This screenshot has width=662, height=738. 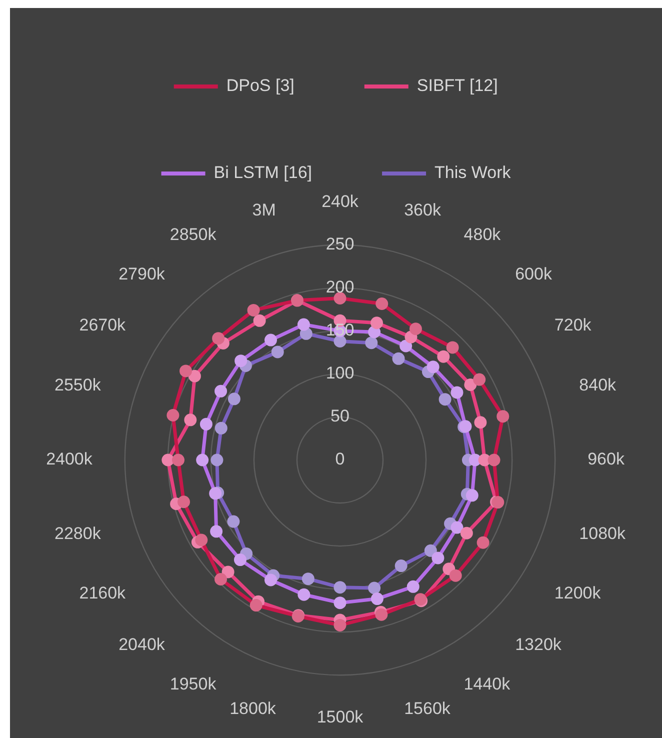 What do you see at coordinates (340, 244) in the screenshot?
I see `y-tick-label: 250` at bounding box center [340, 244].